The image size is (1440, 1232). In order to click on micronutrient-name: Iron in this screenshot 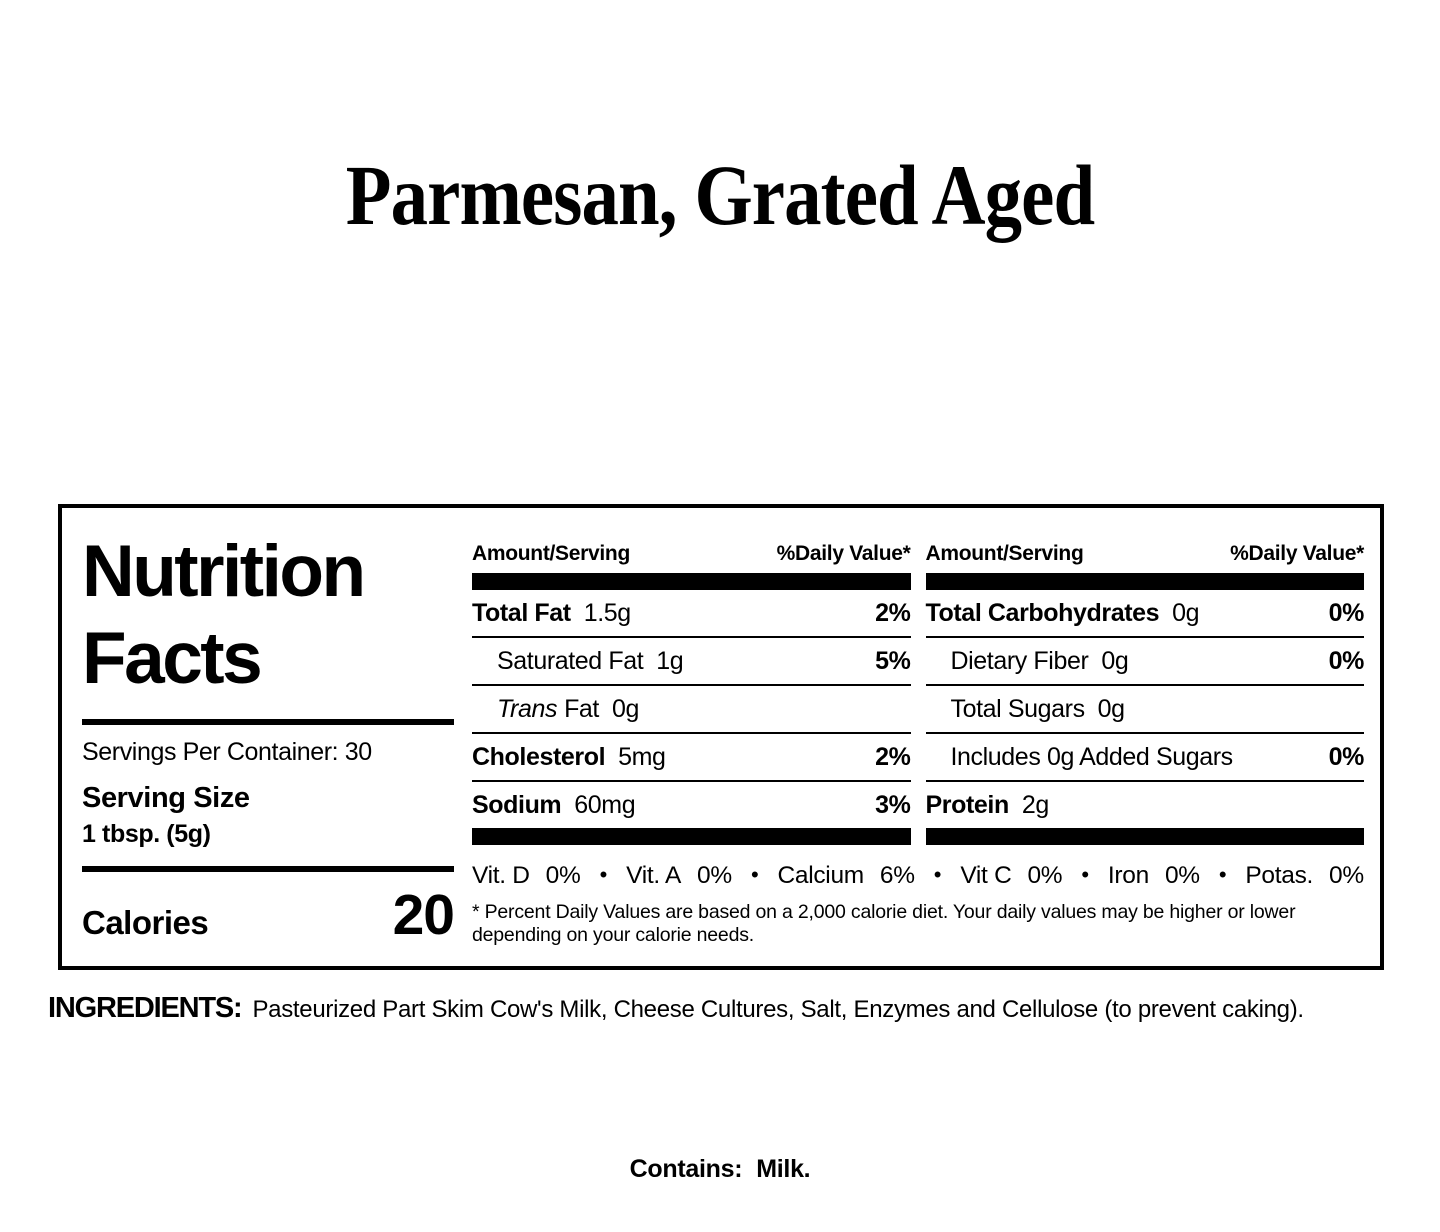, I will do `click(1128, 875)`.